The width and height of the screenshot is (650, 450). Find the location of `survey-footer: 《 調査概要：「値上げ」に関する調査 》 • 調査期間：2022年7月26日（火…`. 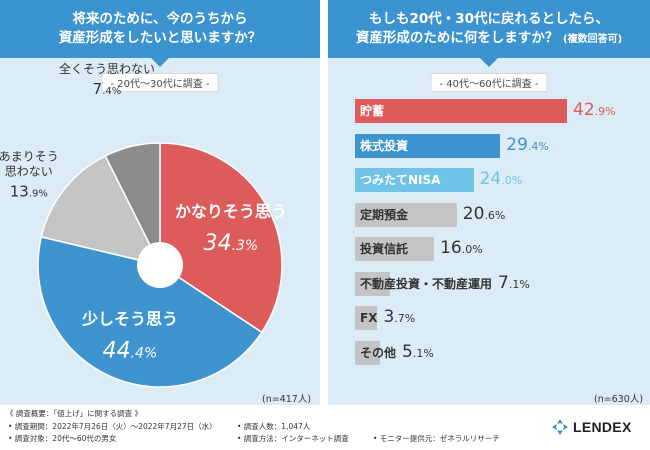

survey-footer: 《 調査概要：「値上げ」に関する調査 》 • 調査期間：2022年7月26日（火… is located at coordinates (325, 428).